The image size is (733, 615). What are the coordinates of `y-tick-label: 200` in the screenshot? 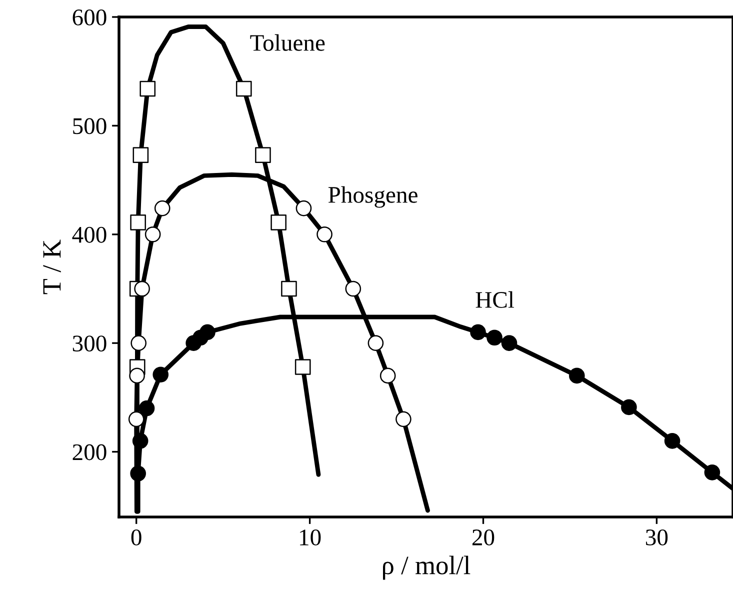 It's located at (89, 452).